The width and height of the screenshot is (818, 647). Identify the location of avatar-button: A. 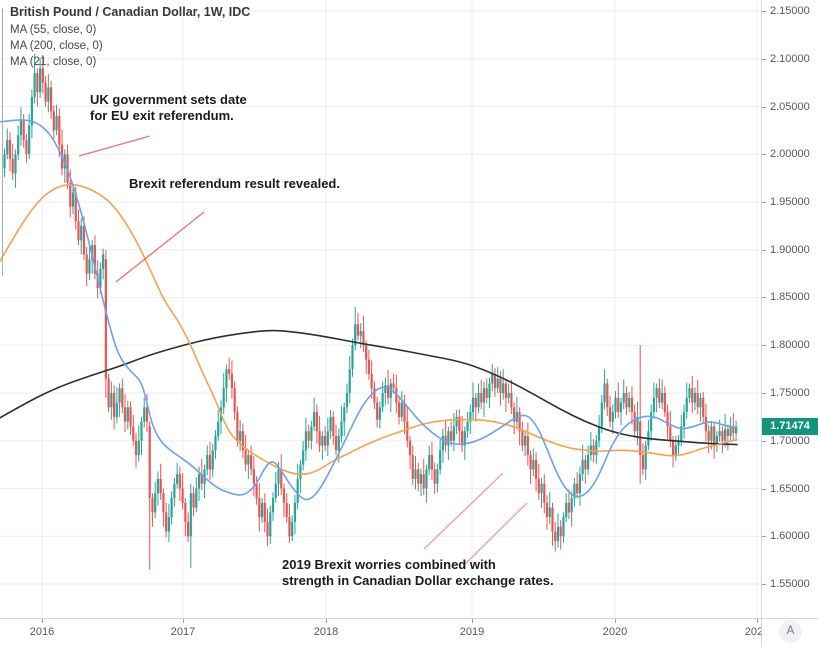
(790, 631).